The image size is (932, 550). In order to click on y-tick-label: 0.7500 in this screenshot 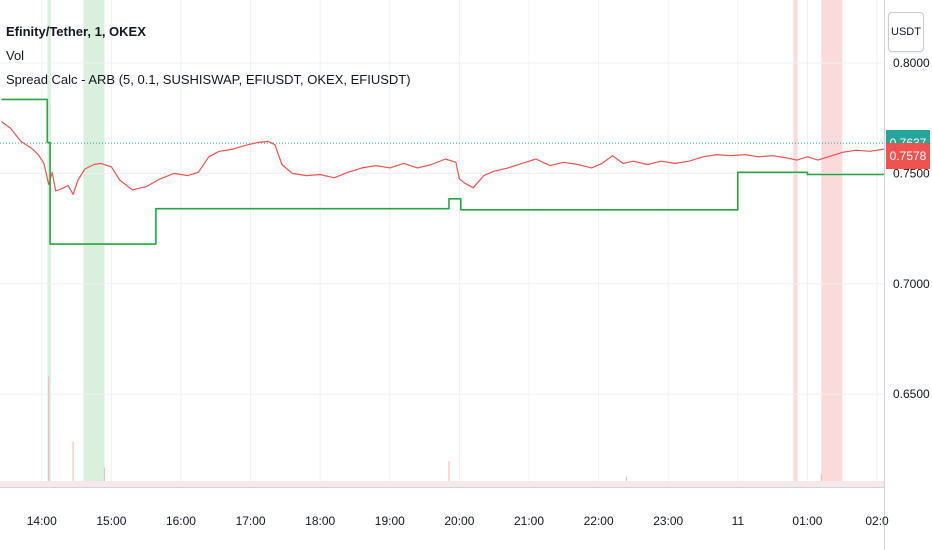, I will do `click(911, 173)`.